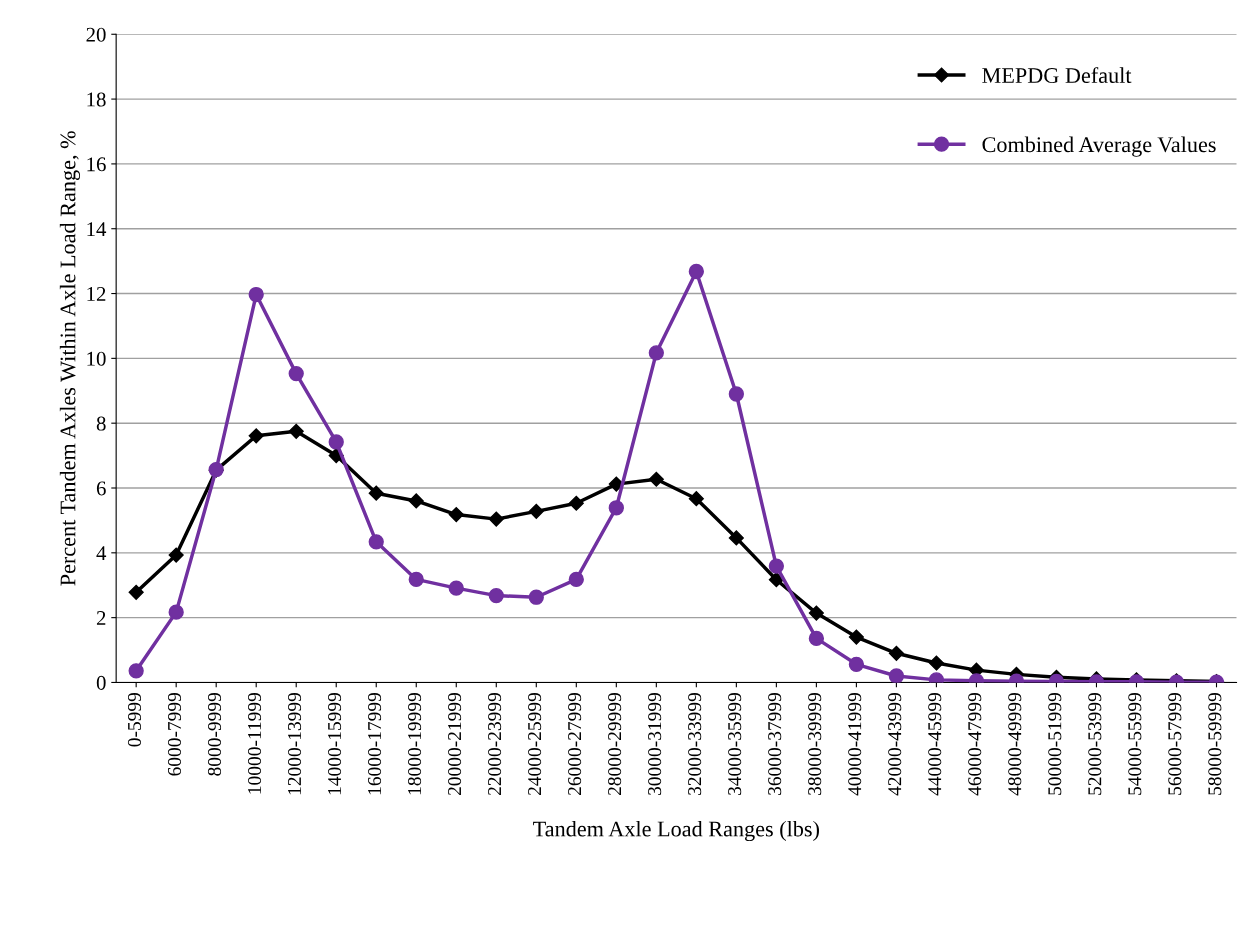 The width and height of the screenshot is (1249, 926). Describe the element at coordinates (415, 743) in the screenshot. I see `x-tick-label: 18000-19999` at that location.